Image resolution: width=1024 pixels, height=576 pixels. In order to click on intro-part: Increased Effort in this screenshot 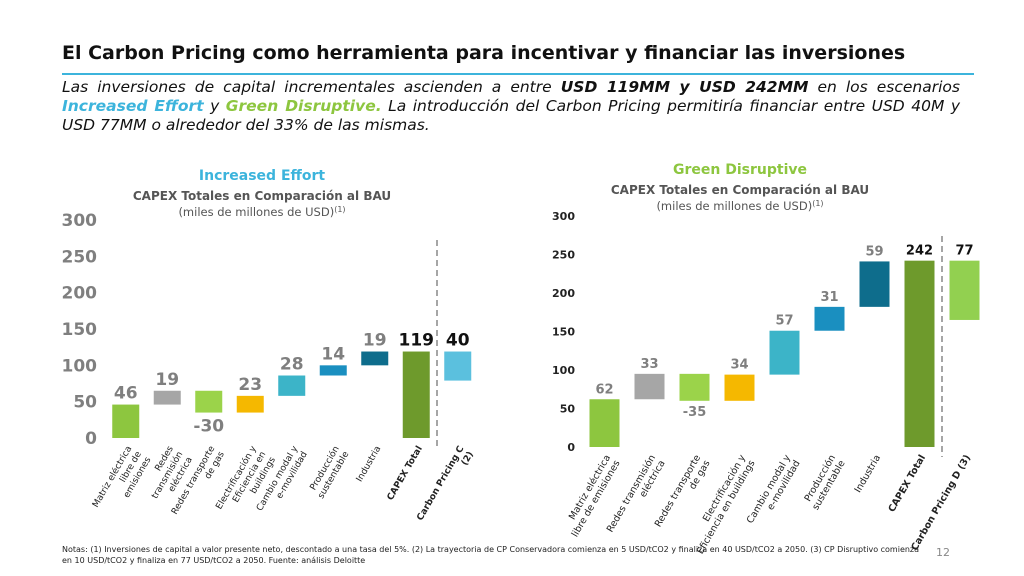, I will do `click(133, 106)`.